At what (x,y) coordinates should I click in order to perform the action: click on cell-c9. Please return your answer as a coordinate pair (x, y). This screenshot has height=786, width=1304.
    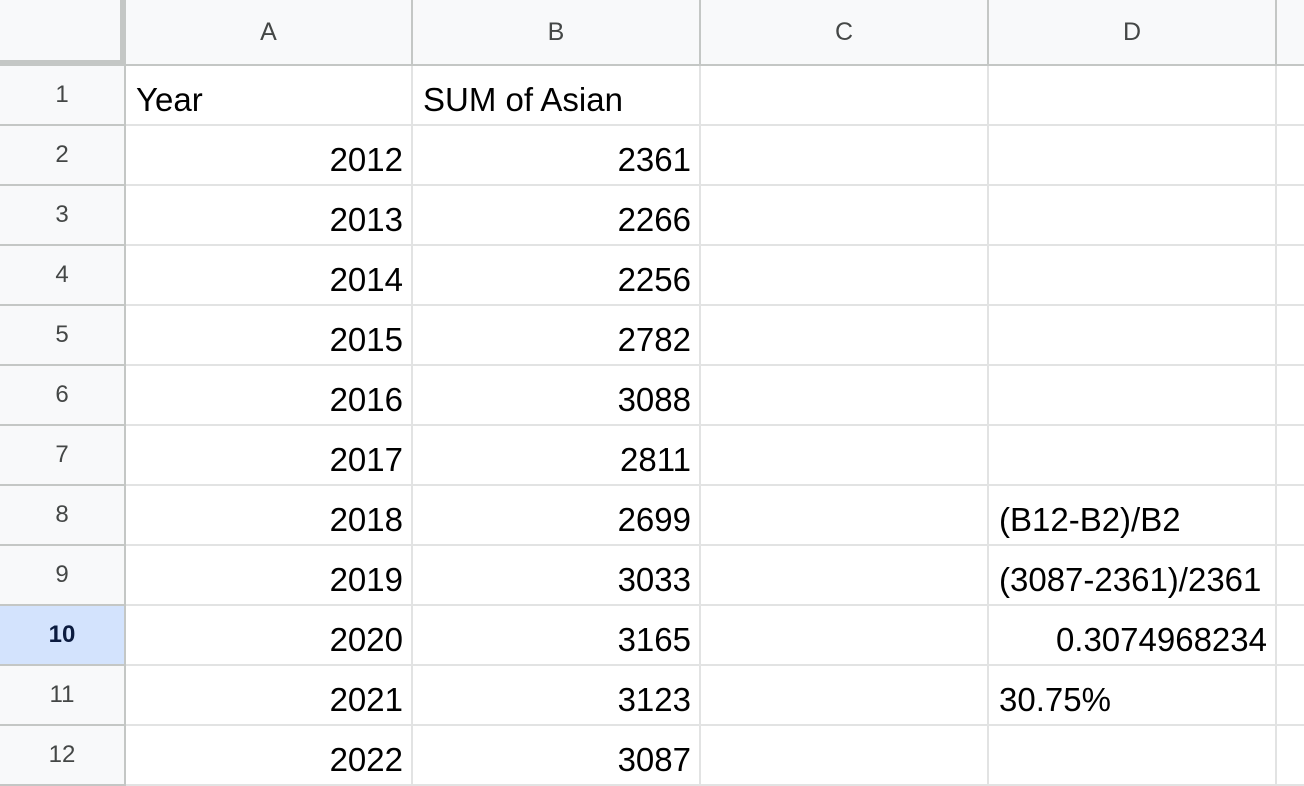
    Looking at the image, I should click on (845, 576).